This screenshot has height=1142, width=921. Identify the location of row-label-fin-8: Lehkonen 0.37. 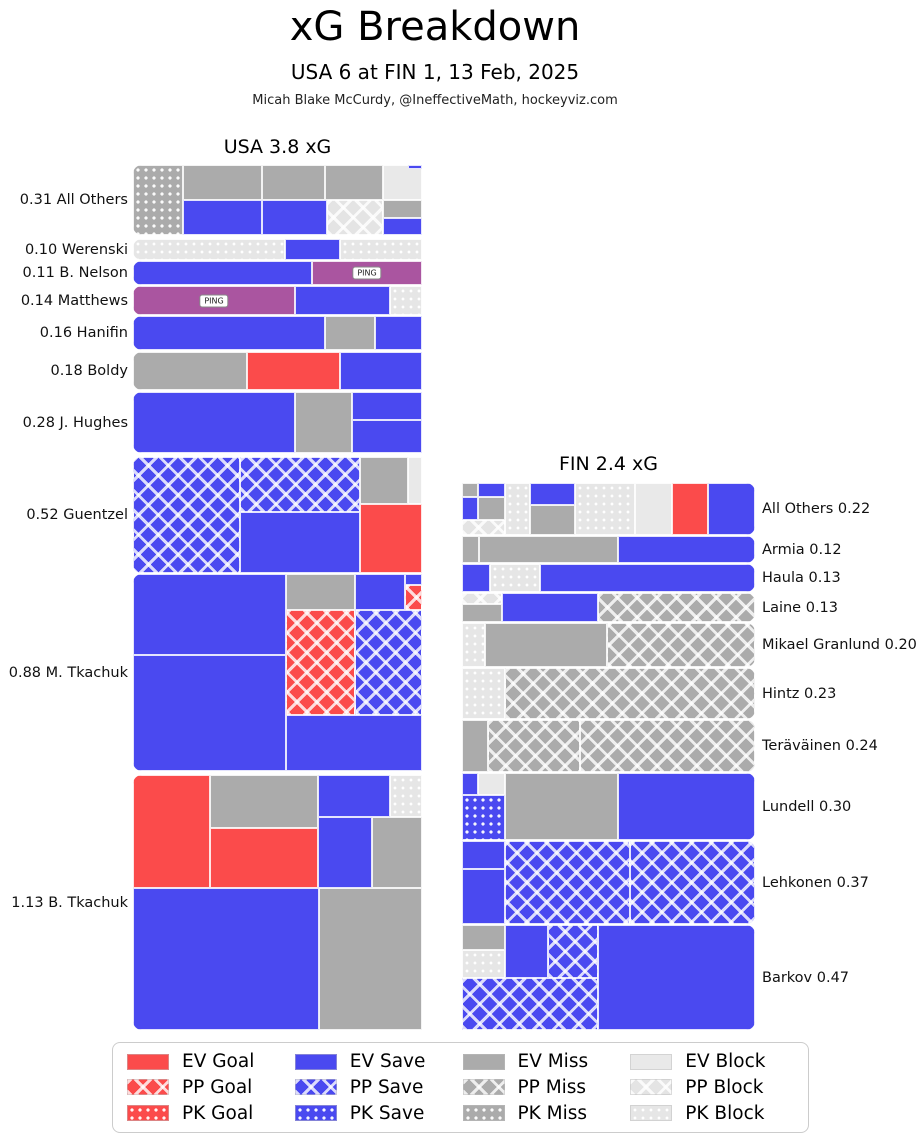
(815, 882).